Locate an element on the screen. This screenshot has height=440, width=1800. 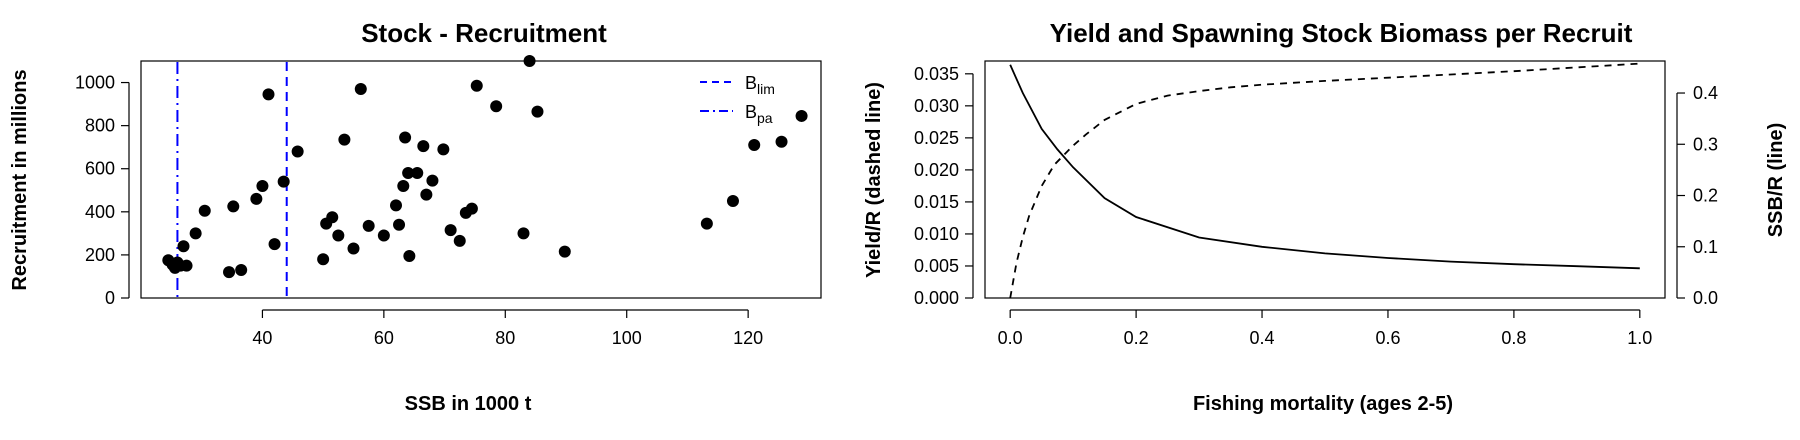
y-axis-title: Recruitment in millions is located at coordinates (20, 179).